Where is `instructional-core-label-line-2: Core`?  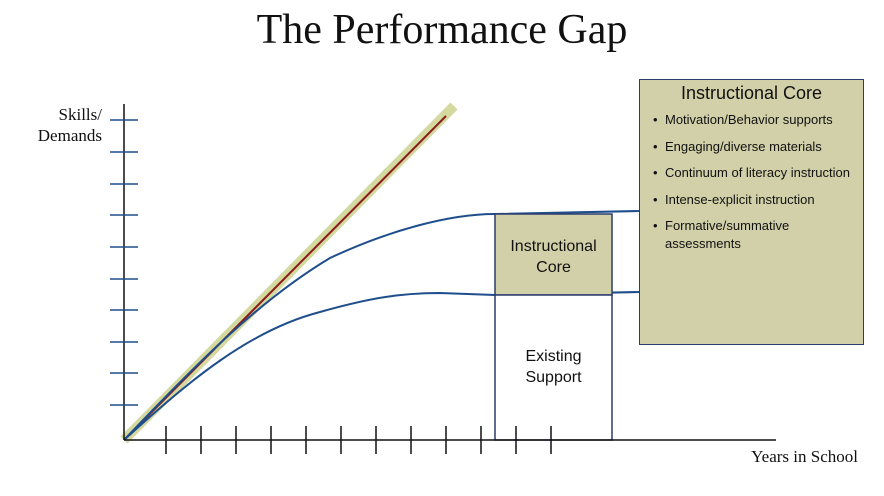 instructional-core-label-line-2: Core is located at coordinates (553, 267).